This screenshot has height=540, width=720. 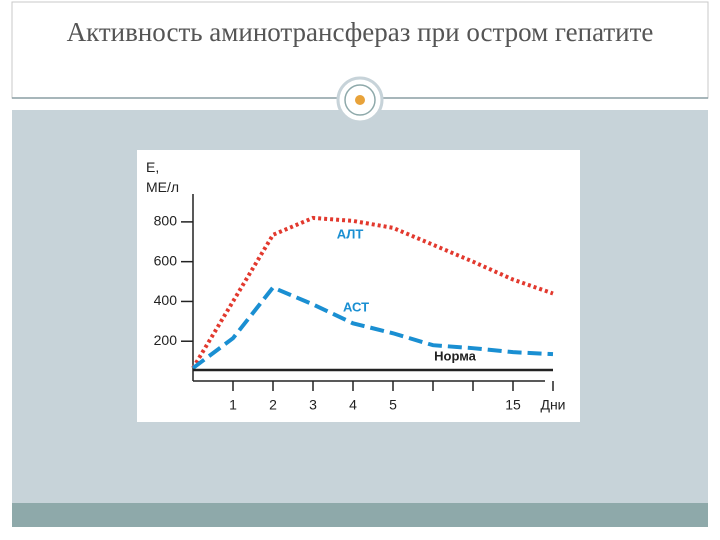 What do you see at coordinates (166, 260) in the screenshot?
I see `y-tick-label: 600` at bounding box center [166, 260].